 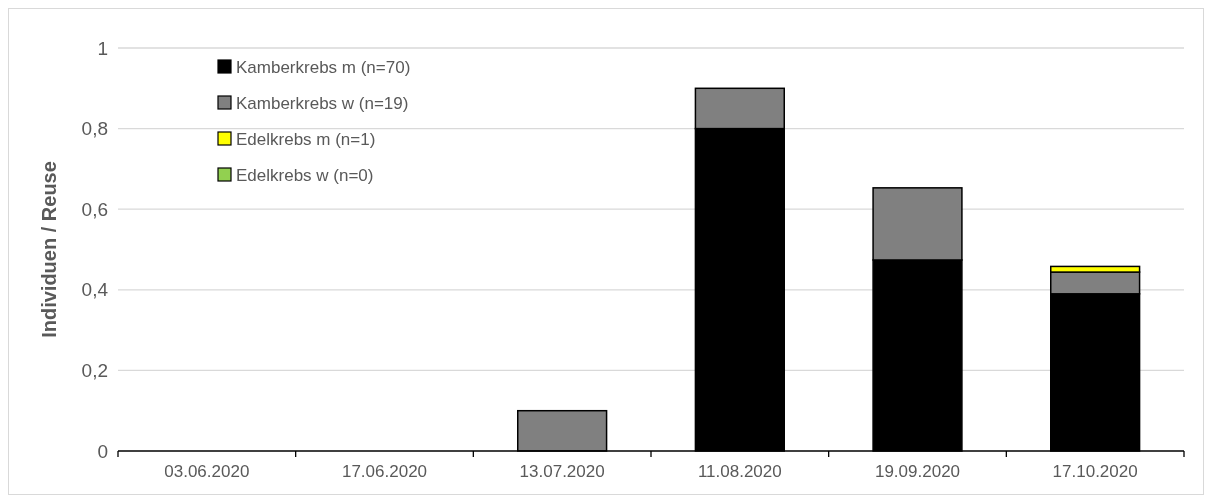 I want to click on x-tick-label: 13.07.2020, so click(x=562, y=471).